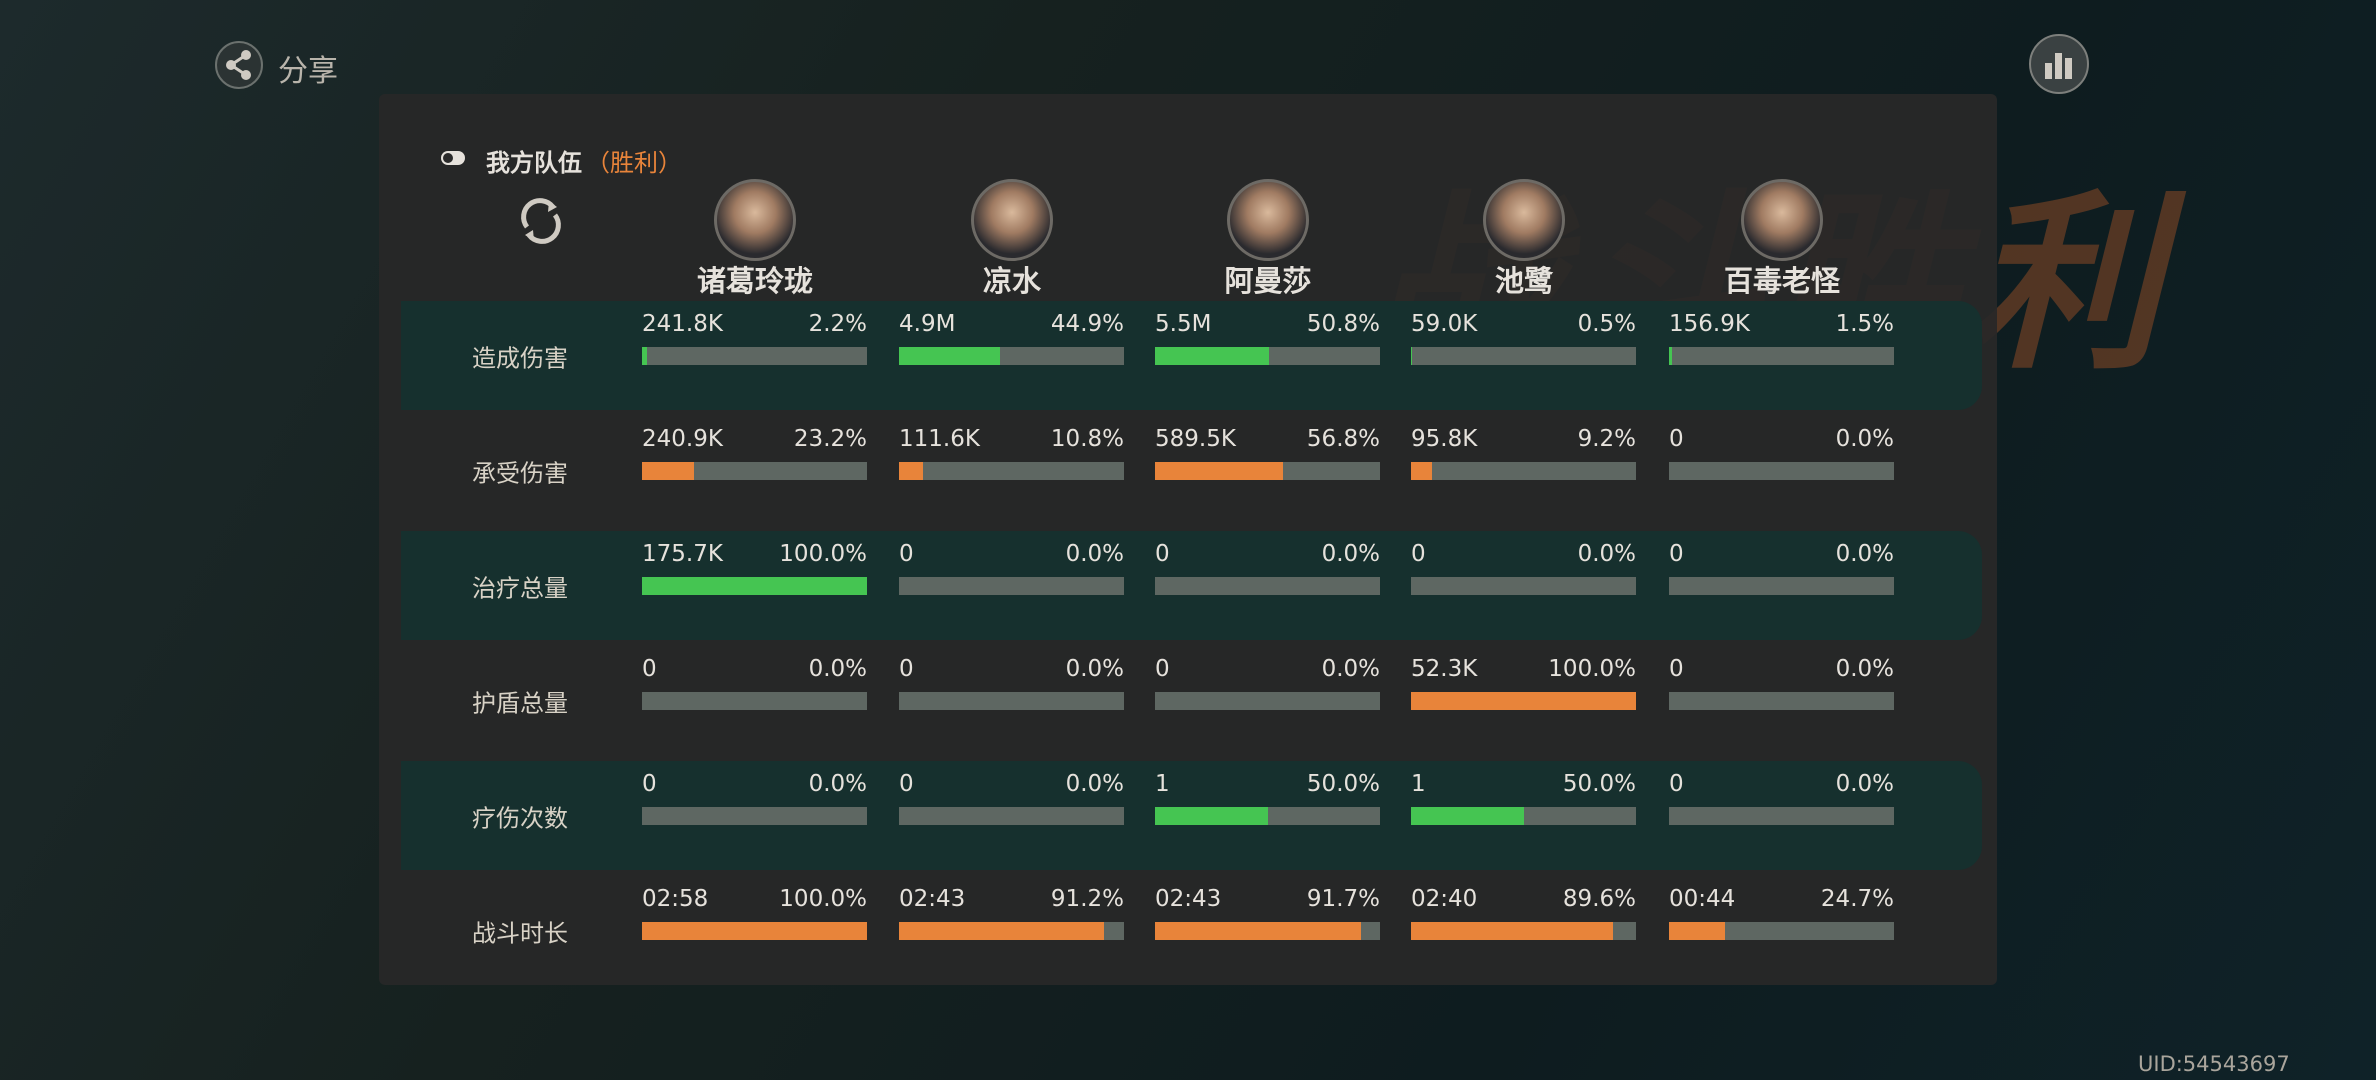 The width and height of the screenshot is (2376, 1080). What do you see at coordinates (1709, 324) in the screenshot?
I see `stat-value: 156.9K` at bounding box center [1709, 324].